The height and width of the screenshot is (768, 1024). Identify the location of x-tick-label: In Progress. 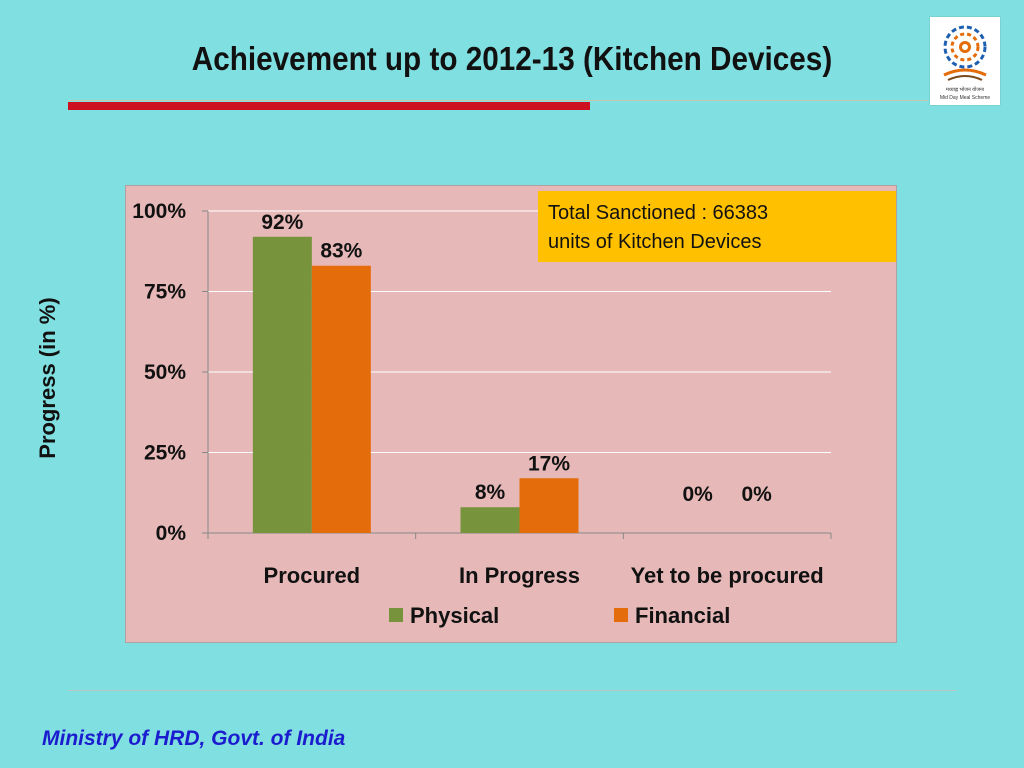
(519, 575).